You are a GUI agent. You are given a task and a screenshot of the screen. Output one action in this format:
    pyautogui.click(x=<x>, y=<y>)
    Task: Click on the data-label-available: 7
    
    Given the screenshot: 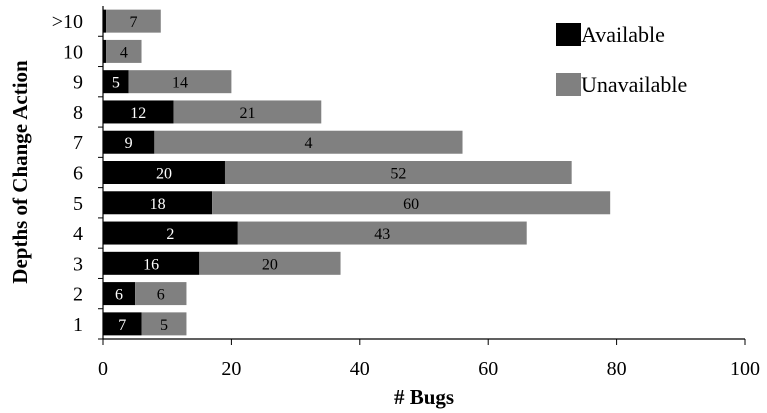 What is the action you would take?
    pyautogui.click(x=122, y=325)
    